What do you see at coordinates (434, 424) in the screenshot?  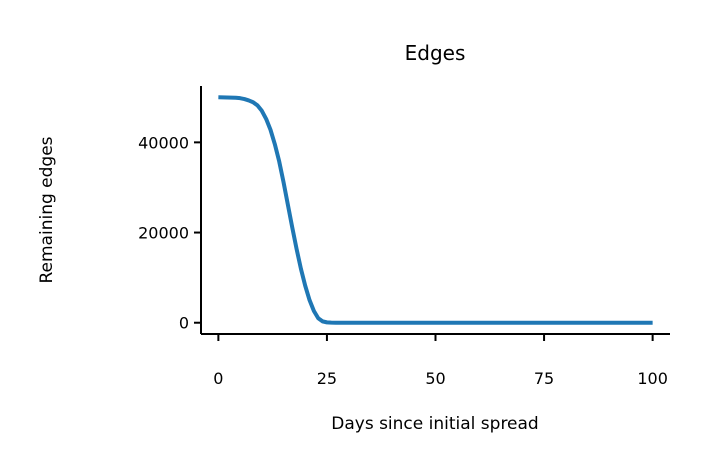 I see `x-axis-label: Days since initial spread` at bounding box center [434, 424].